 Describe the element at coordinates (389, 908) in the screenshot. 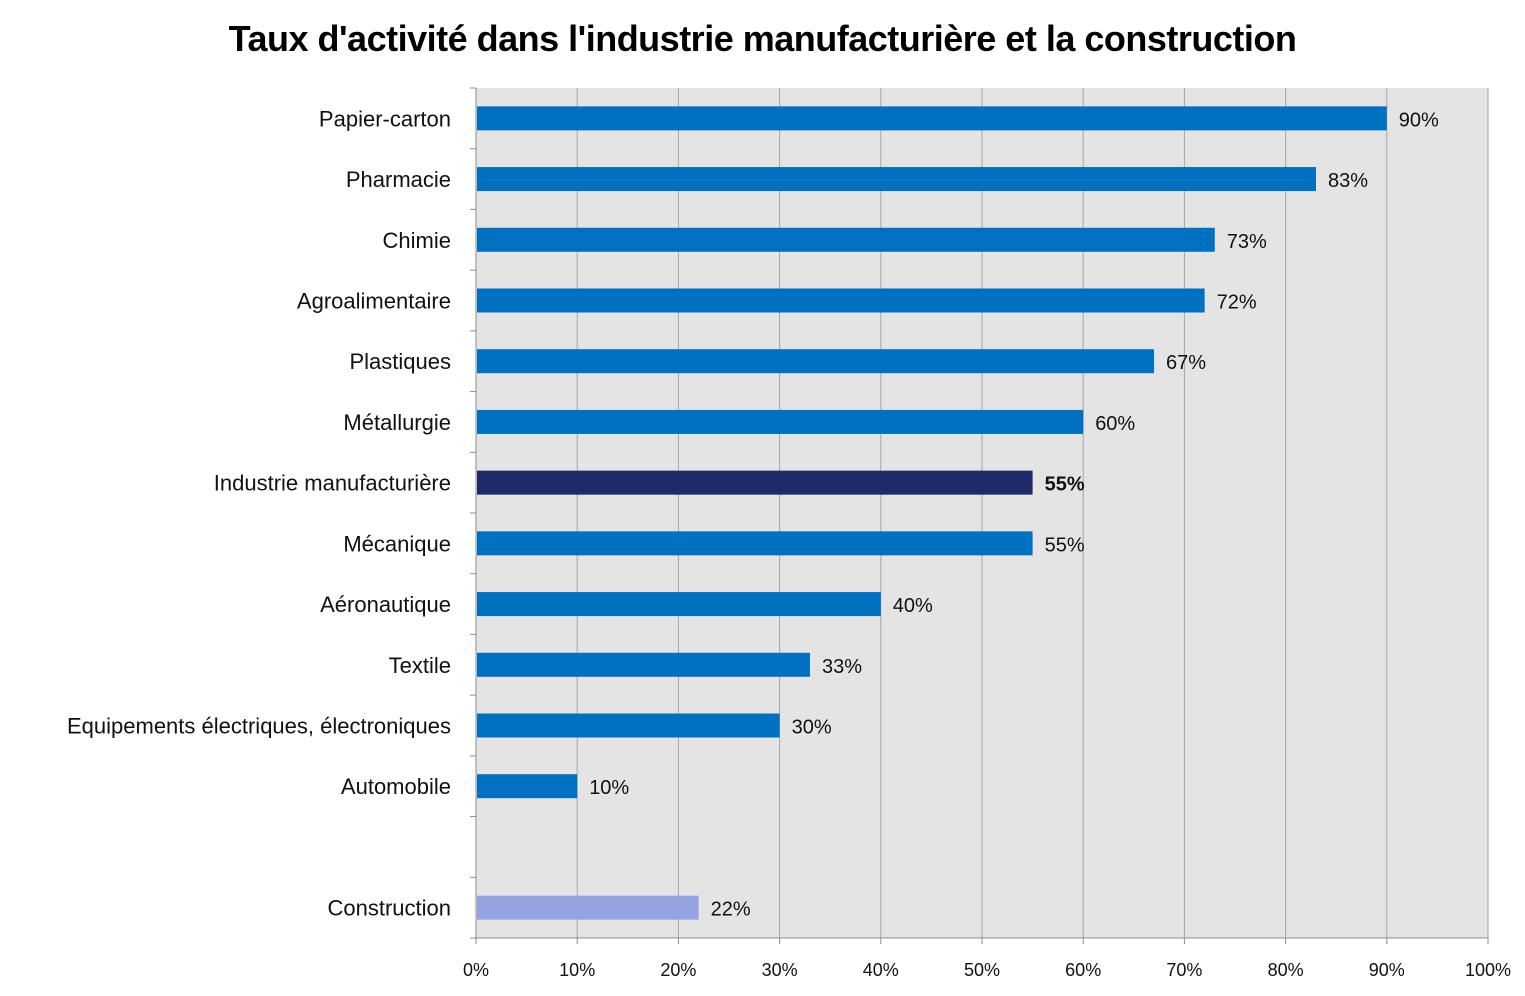

I see `category-label: Construction` at that location.